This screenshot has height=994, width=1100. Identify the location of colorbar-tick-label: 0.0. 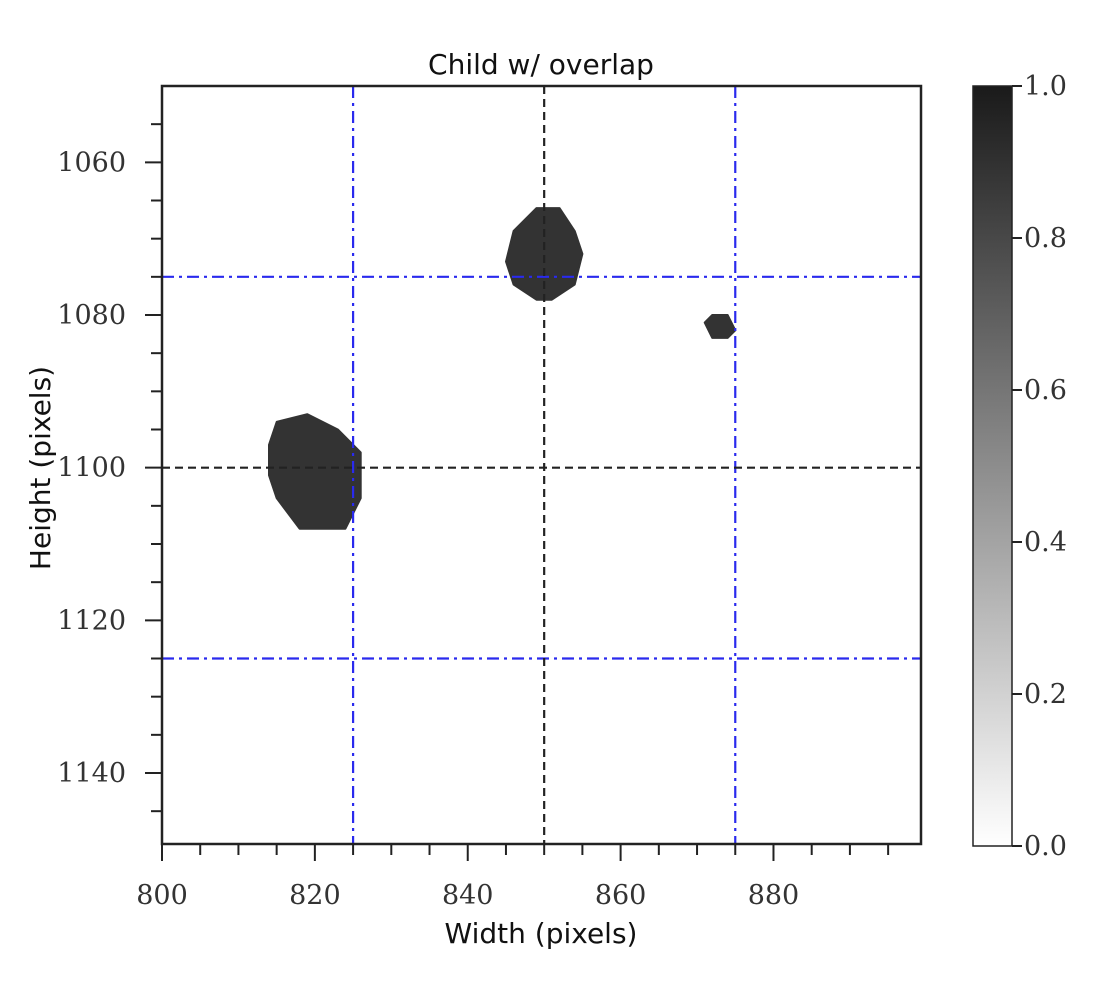
(1045, 846).